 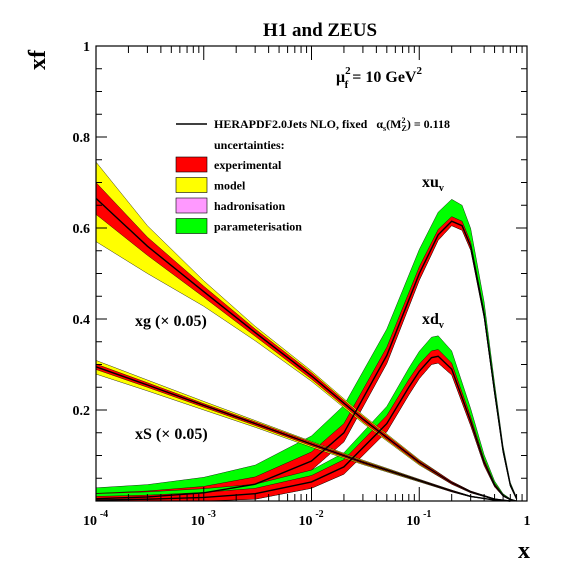 What do you see at coordinates (191, 185) in the screenshot?
I see `legend-swatch-model` at bounding box center [191, 185].